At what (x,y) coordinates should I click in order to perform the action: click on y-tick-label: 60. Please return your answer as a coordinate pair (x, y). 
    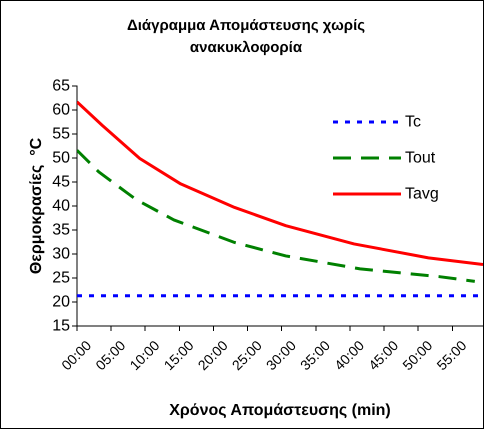
    Looking at the image, I should click on (61, 109).